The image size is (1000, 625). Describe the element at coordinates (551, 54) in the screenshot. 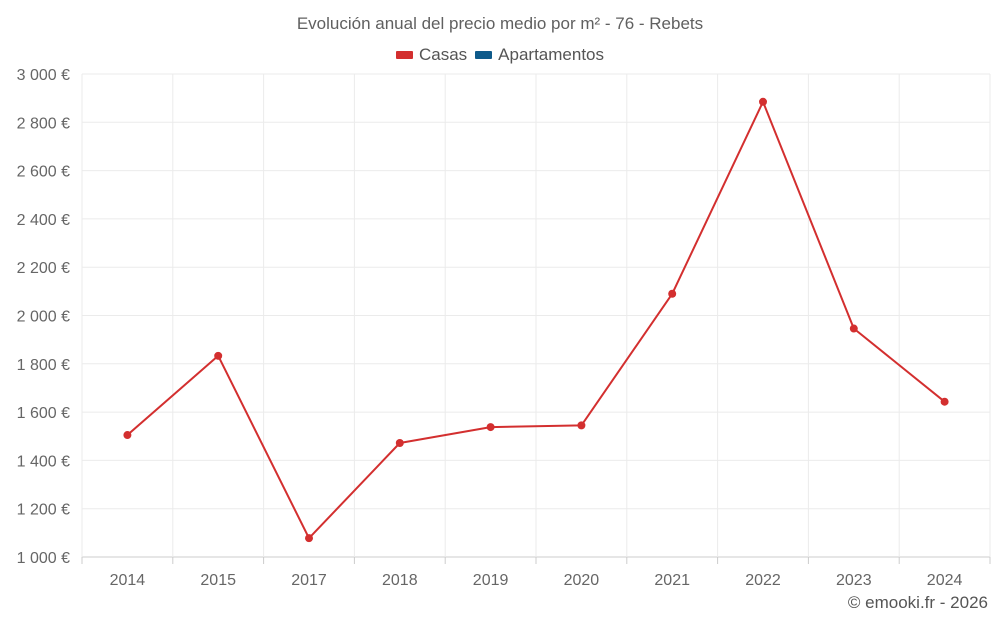

I see `legend-label-apartamentos: Apartamentos` at that location.